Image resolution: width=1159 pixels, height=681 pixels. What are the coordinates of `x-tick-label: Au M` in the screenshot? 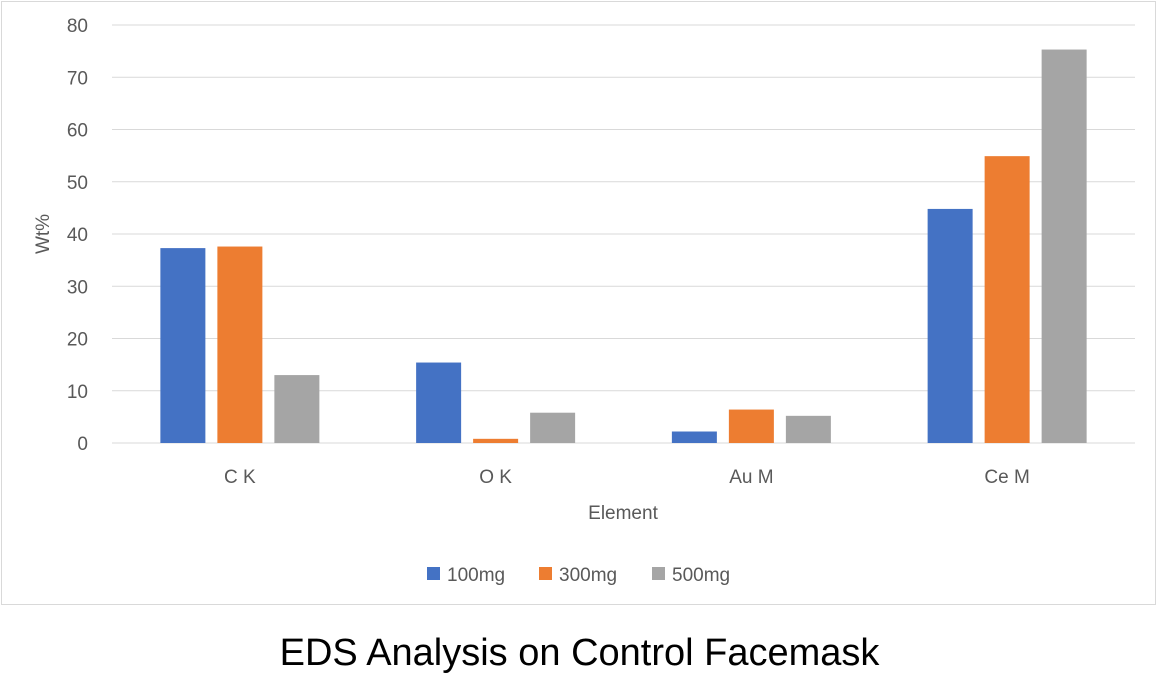 It's located at (751, 477).